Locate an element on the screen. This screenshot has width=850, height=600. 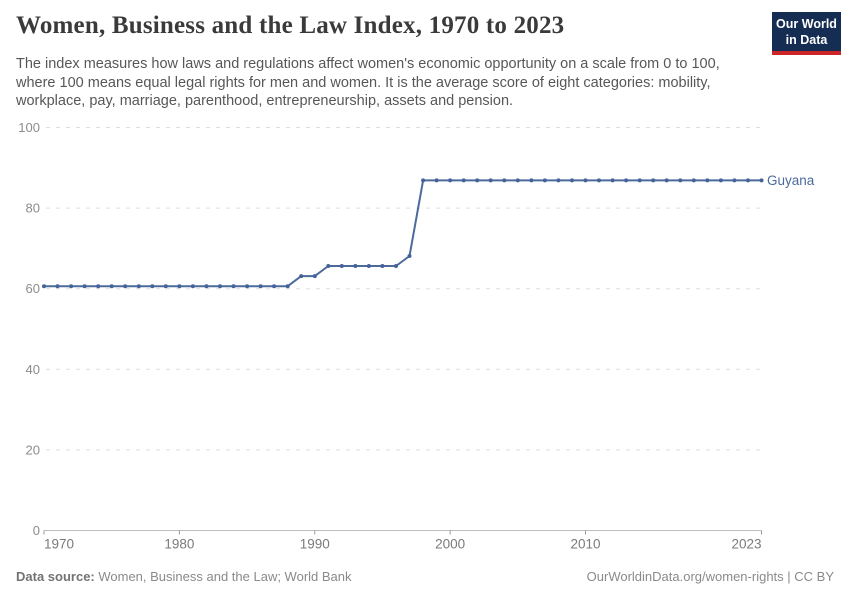
x-axis-label-2010: 2010 is located at coordinates (585, 544).